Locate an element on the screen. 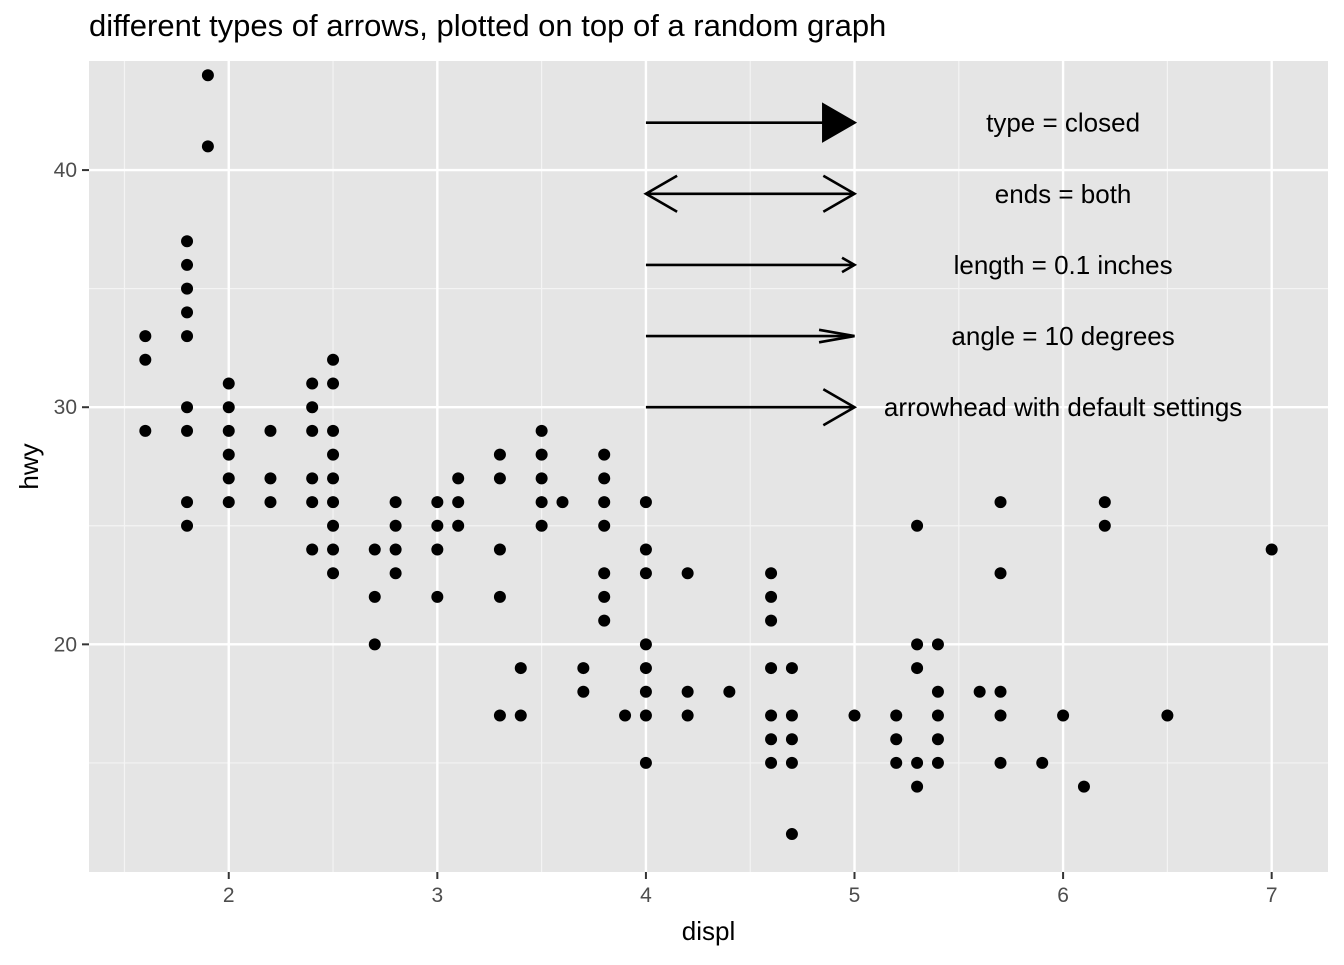  annotation-label: ends = both is located at coordinates (1063, 194).